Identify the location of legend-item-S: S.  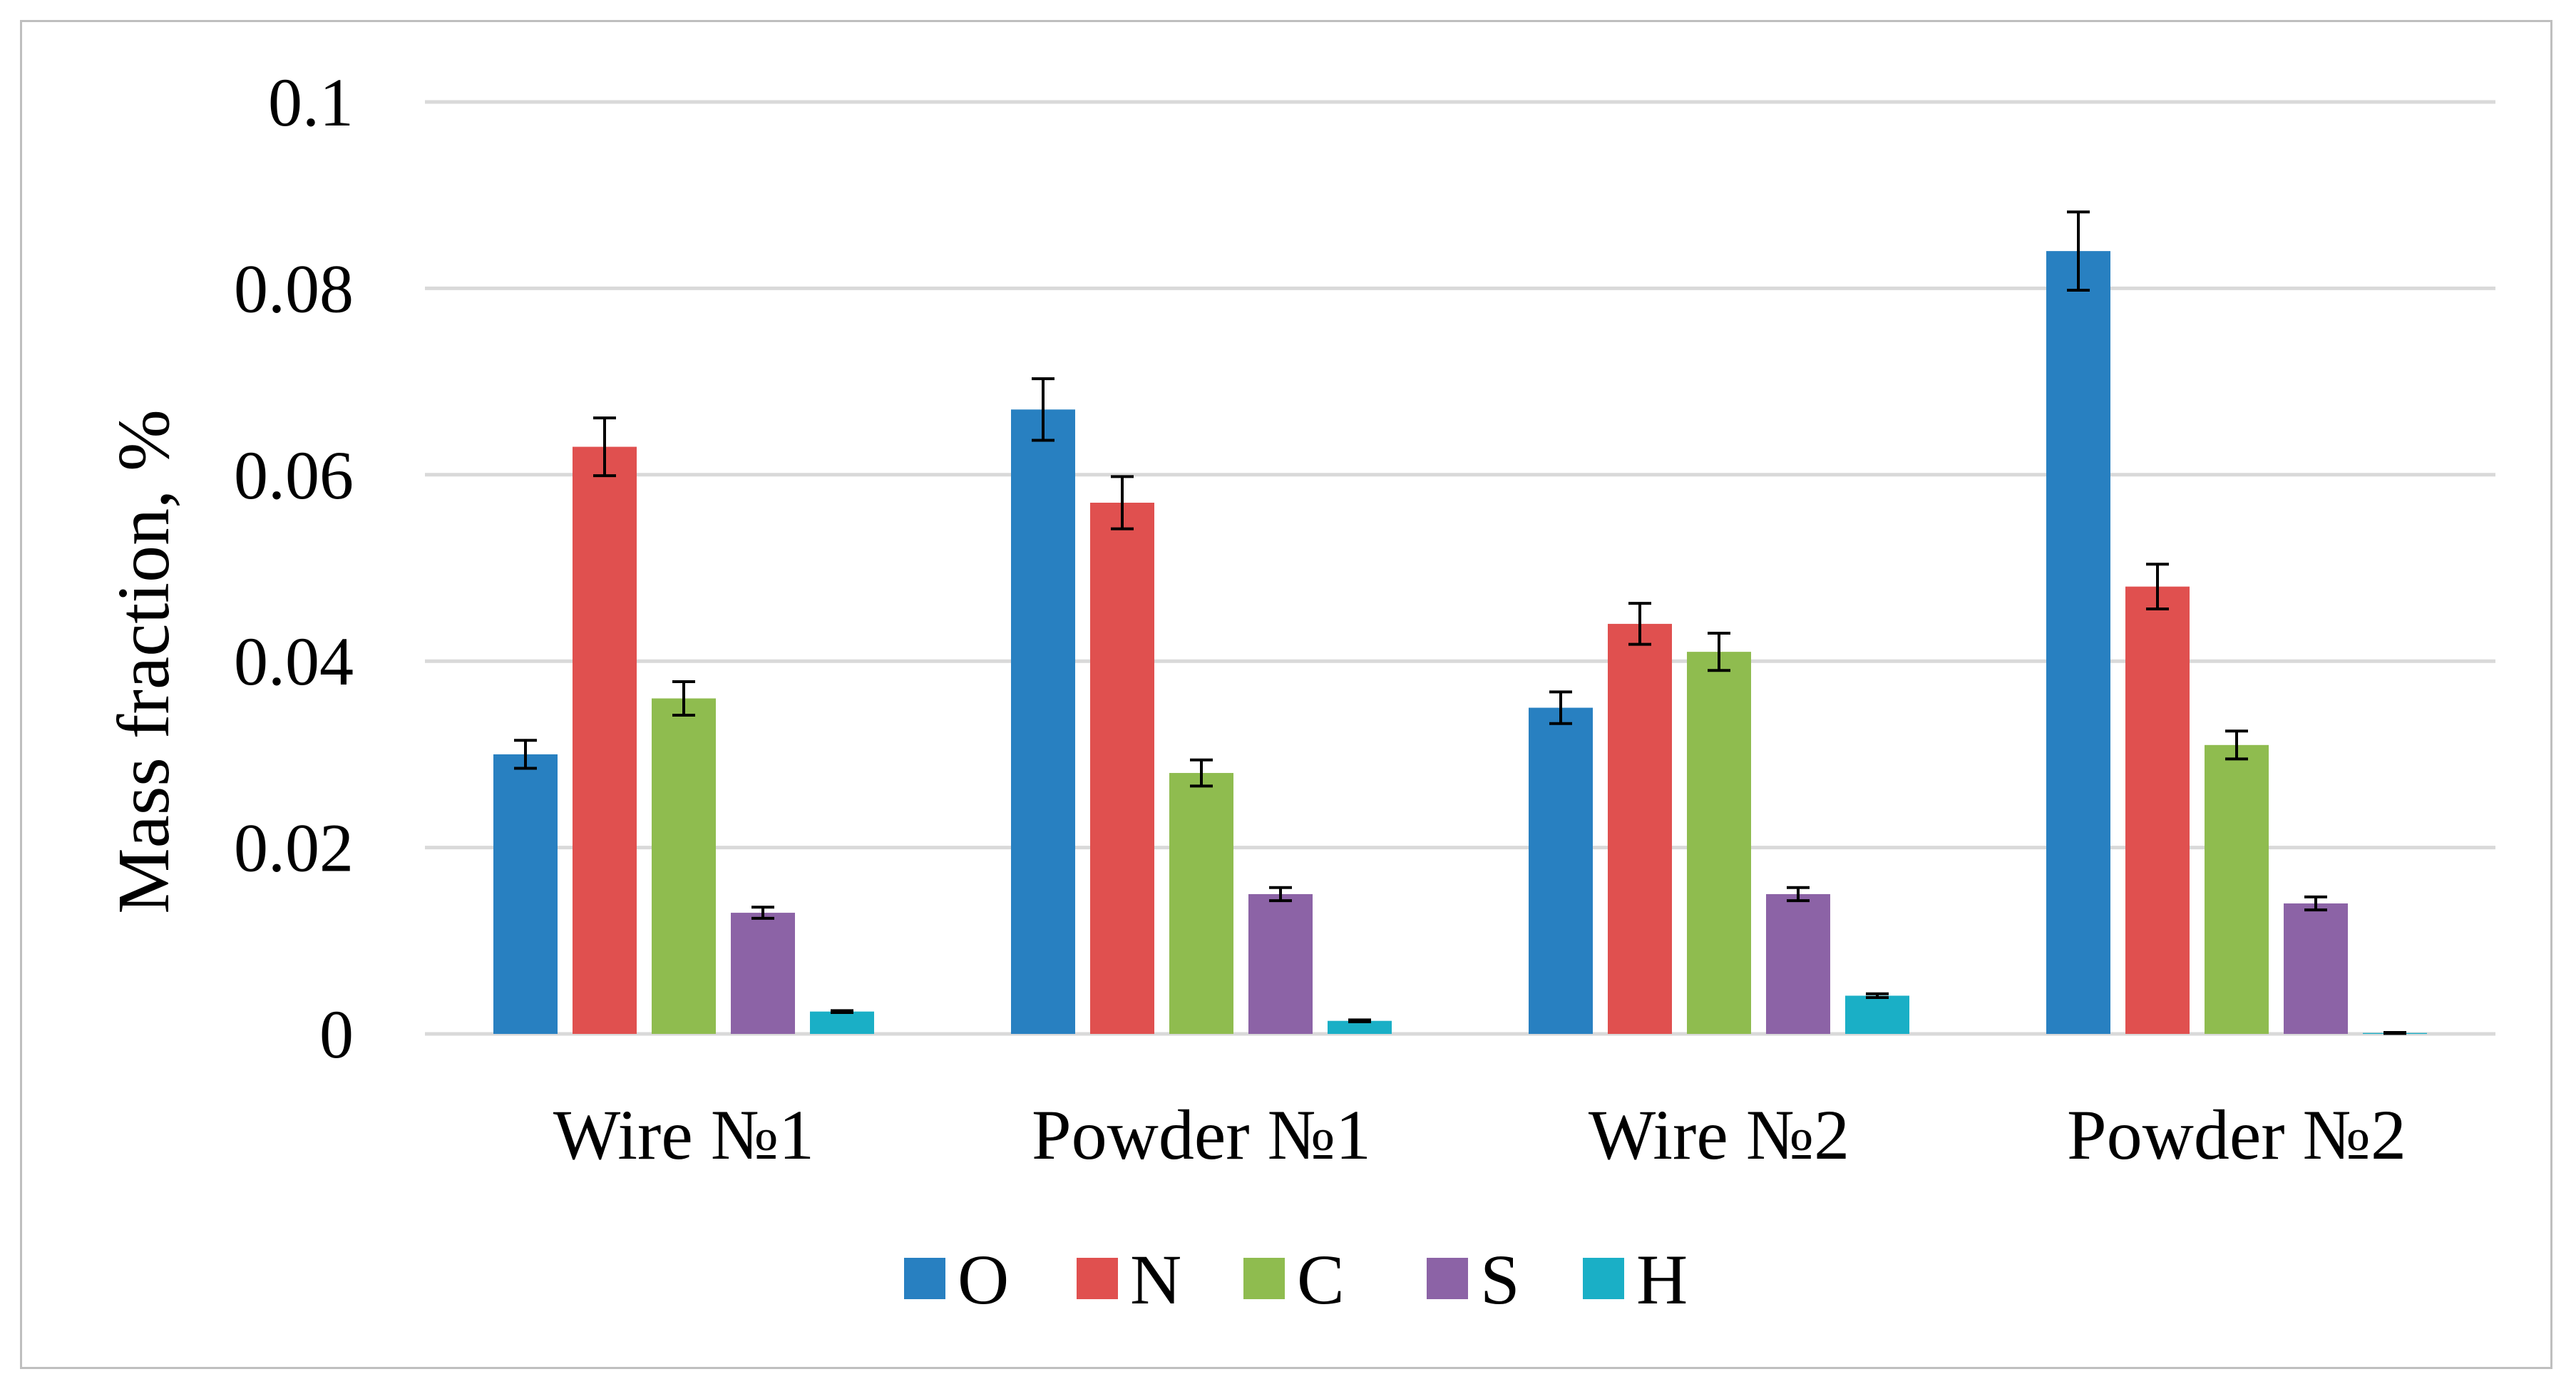
(1473, 1279).